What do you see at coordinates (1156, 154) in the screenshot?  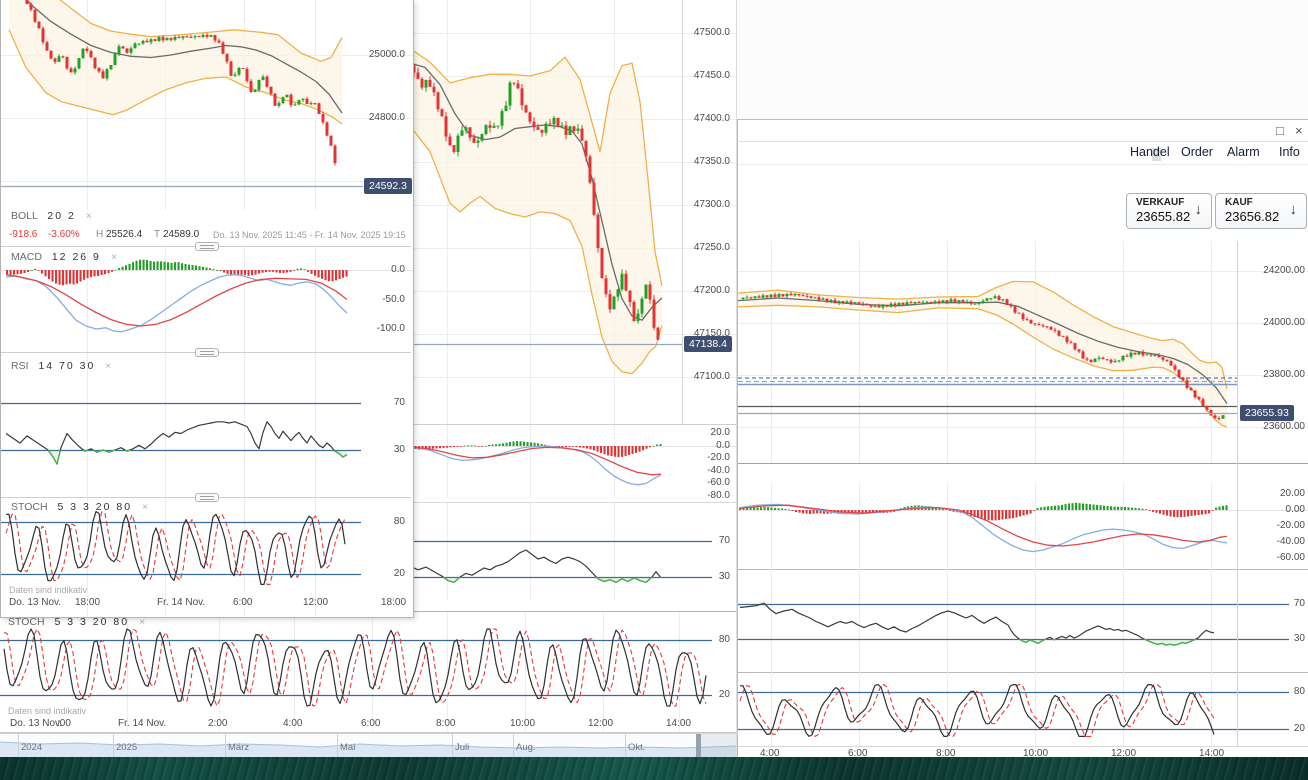 I see `menu-highlight` at bounding box center [1156, 154].